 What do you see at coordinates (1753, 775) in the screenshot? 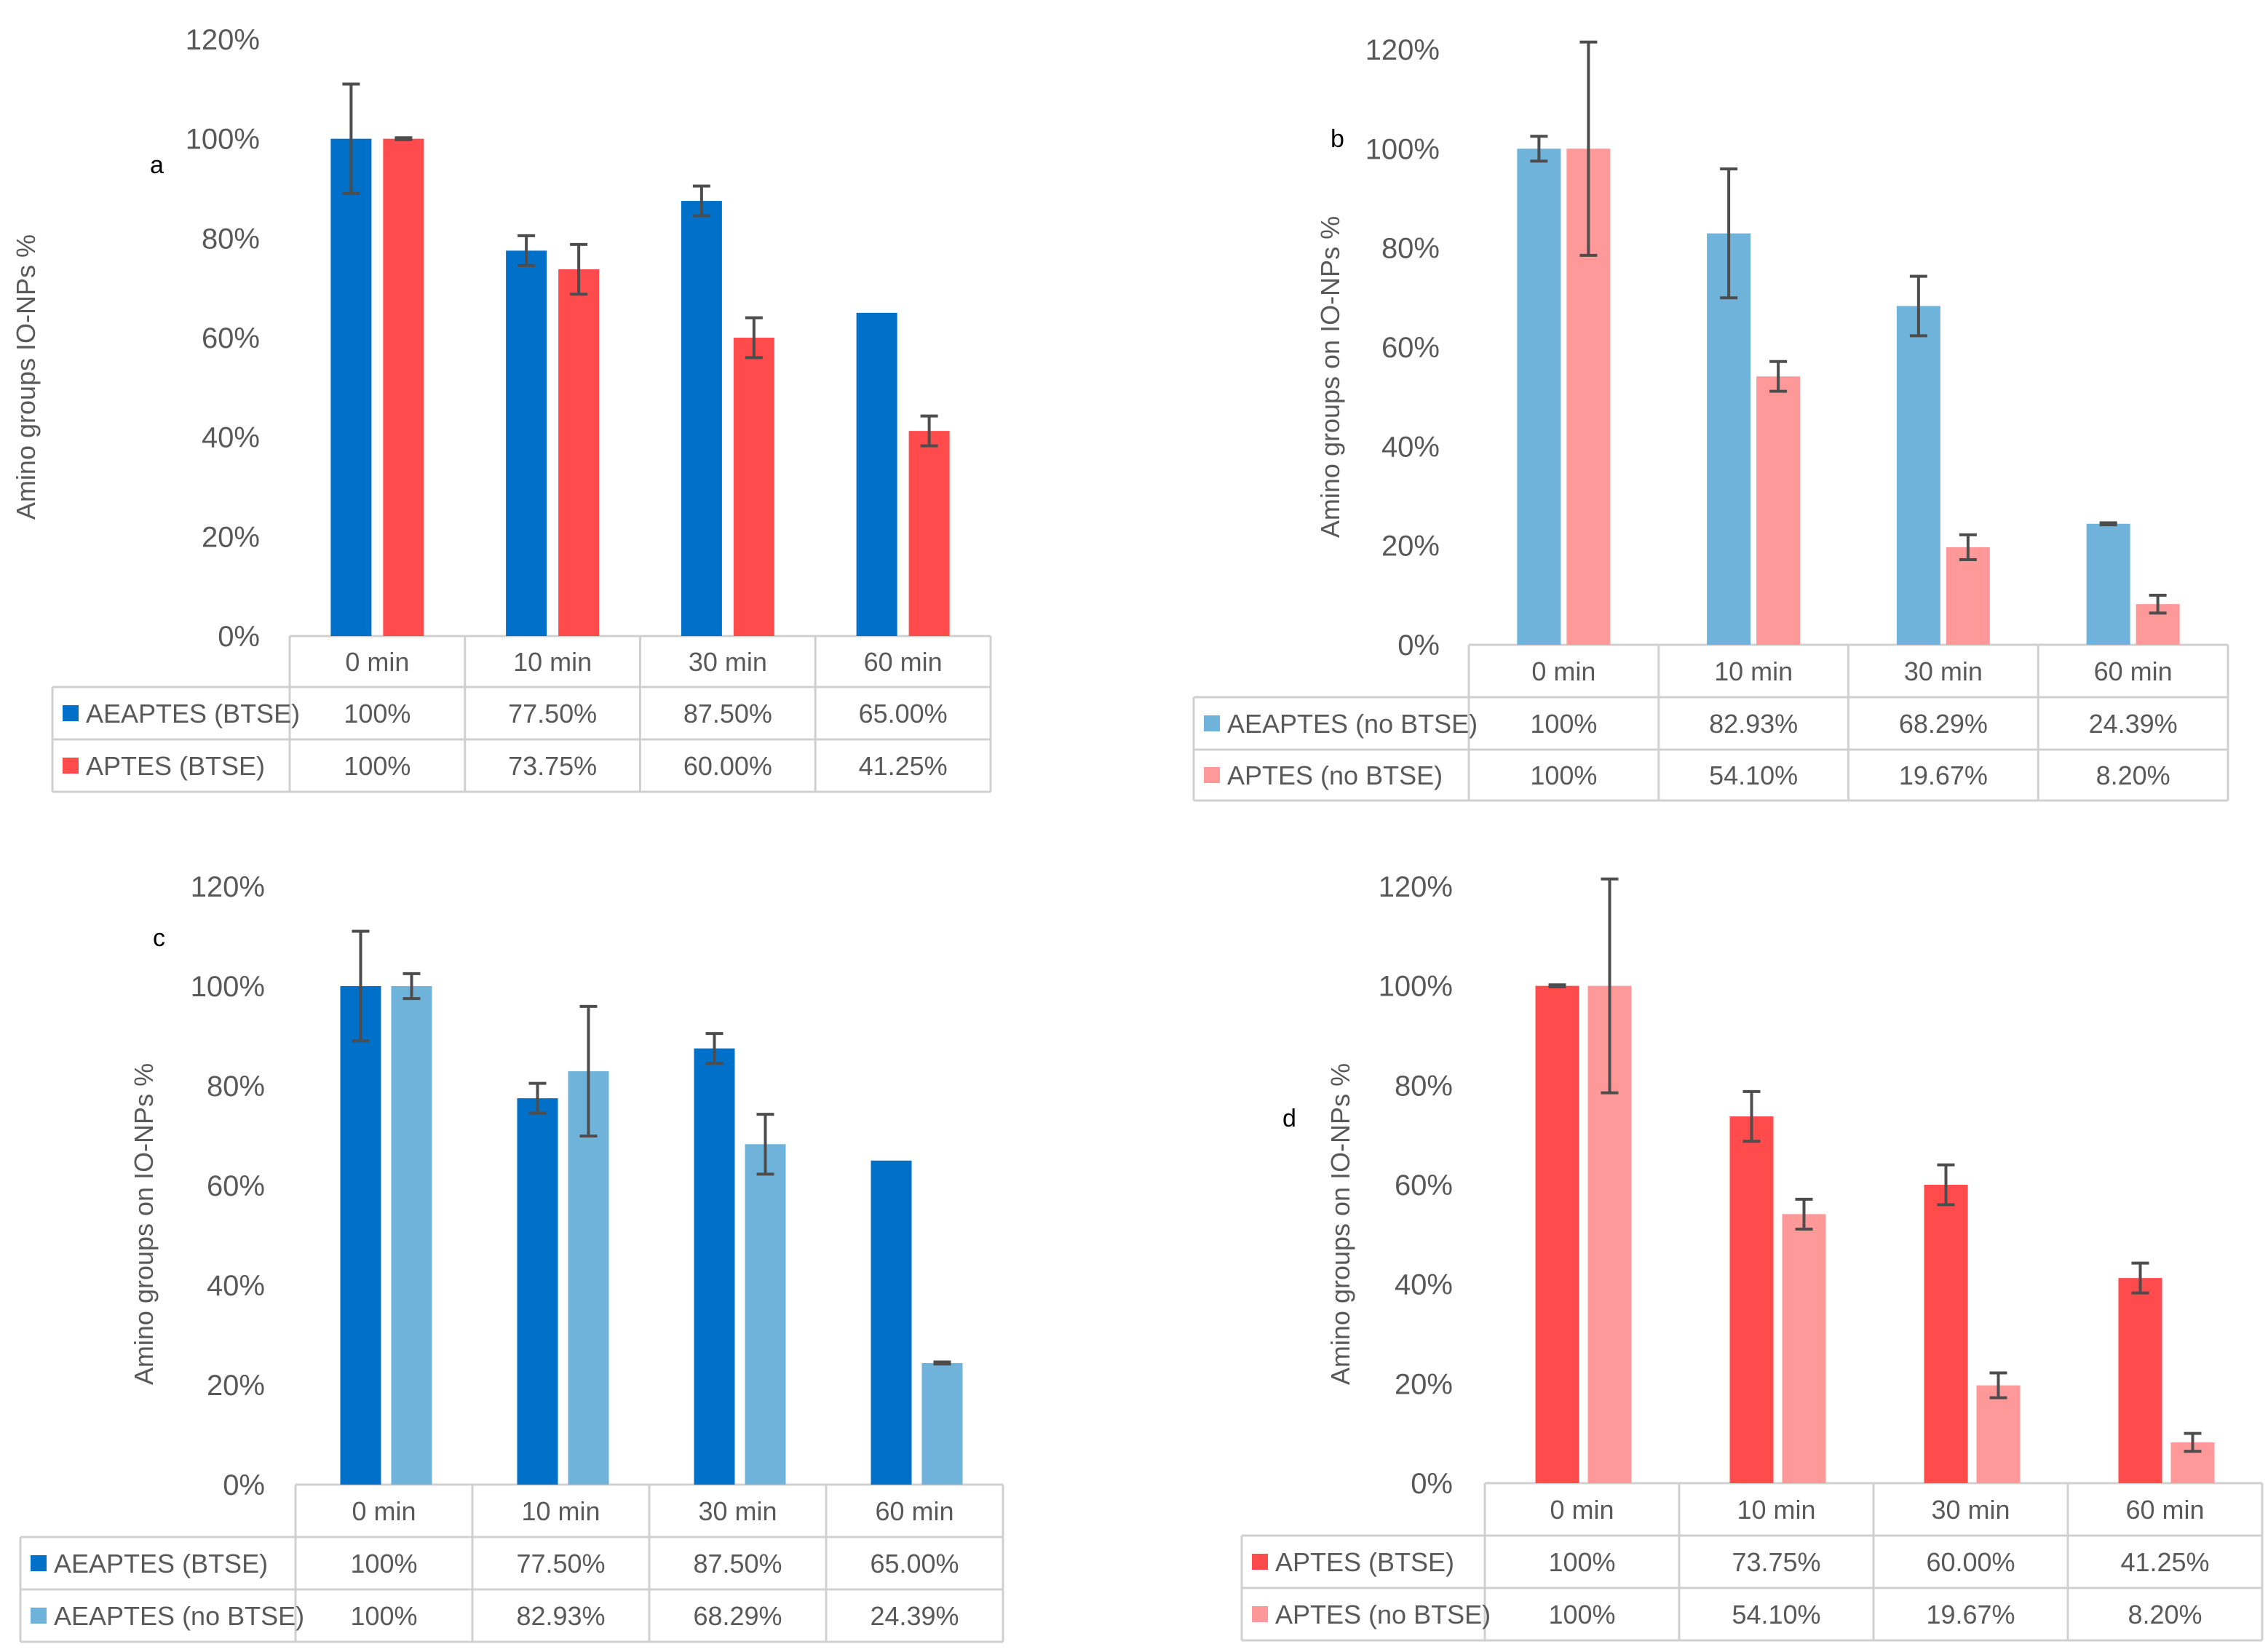
I see `table-value: 54.10%` at bounding box center [1753, 775].